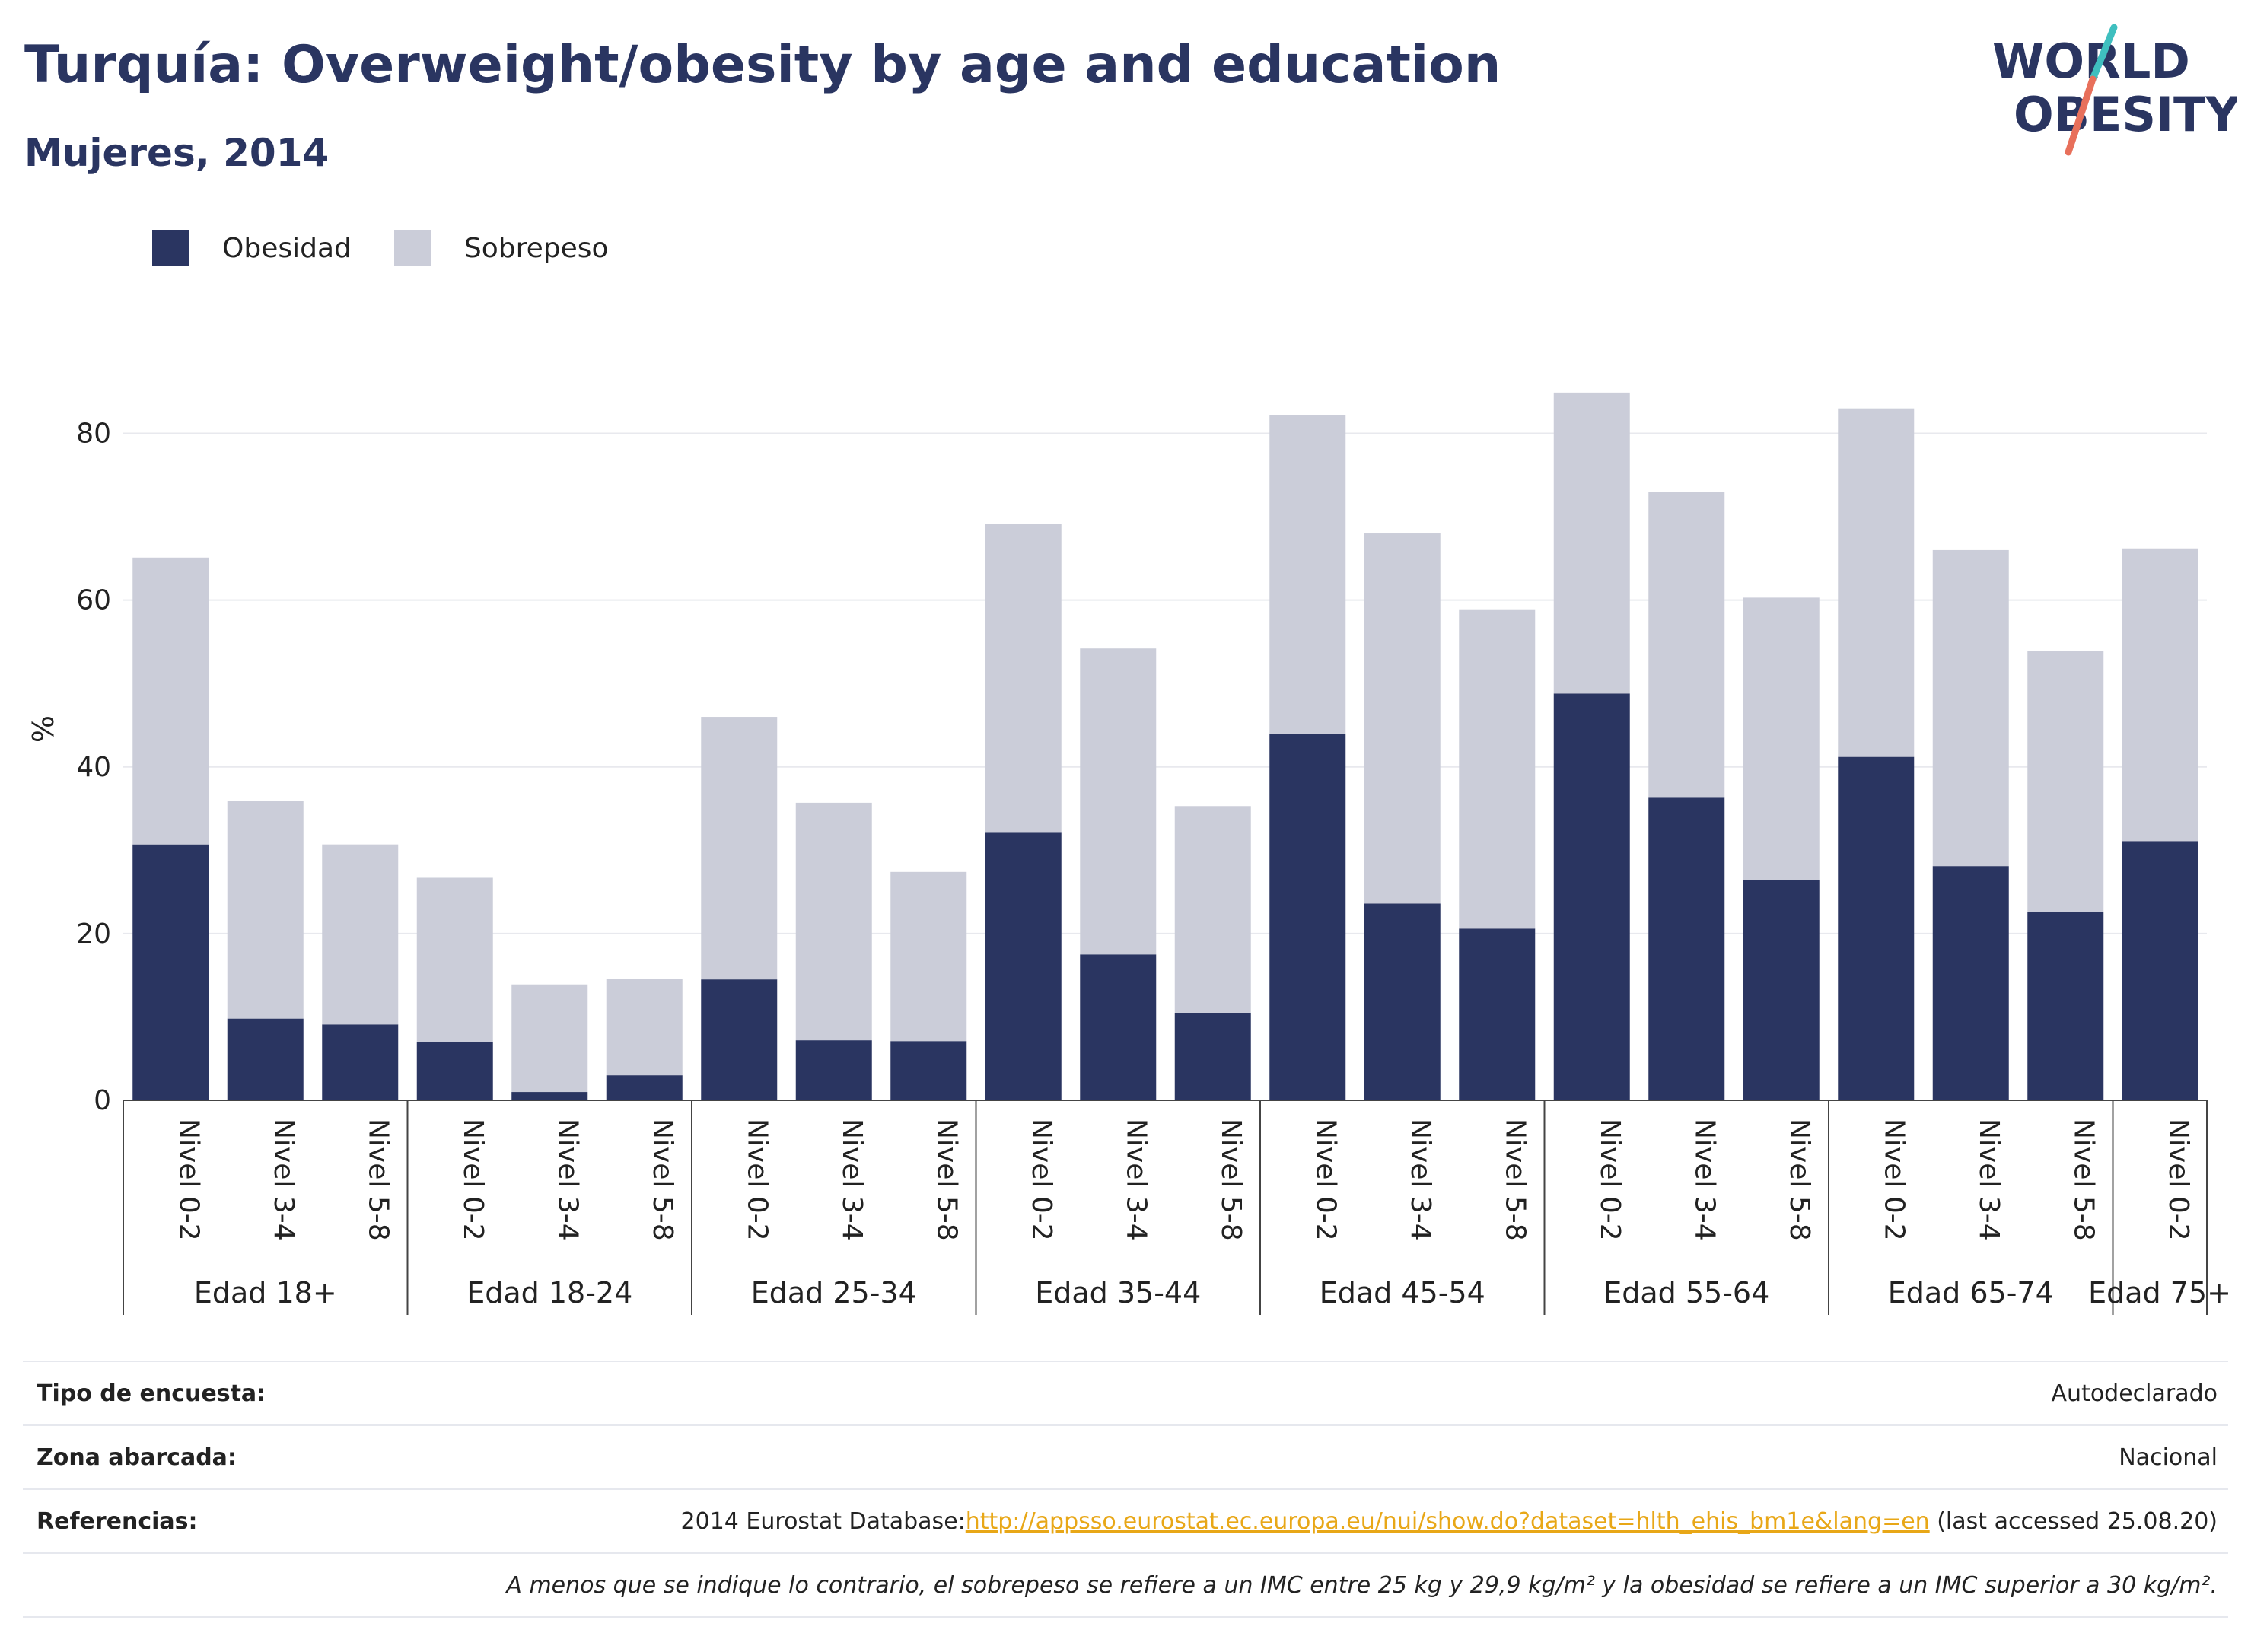 This screenshot has width=2251, height=1652. What do you see at coordinates (834, 1293) in the screenshot?
I see `group-label: Edad 25-34` at bounding box center [834, 1293].